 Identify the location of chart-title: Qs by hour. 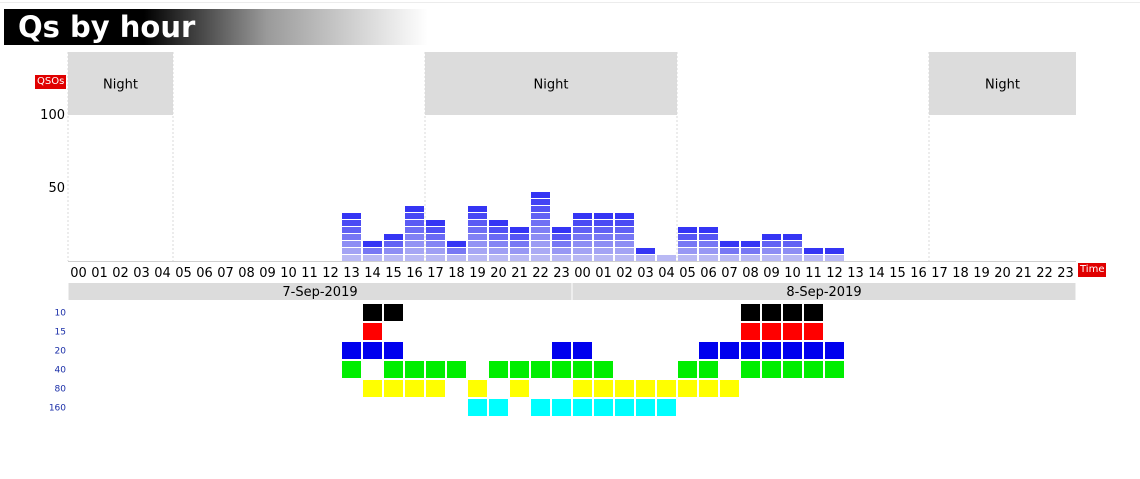
(107, 27).